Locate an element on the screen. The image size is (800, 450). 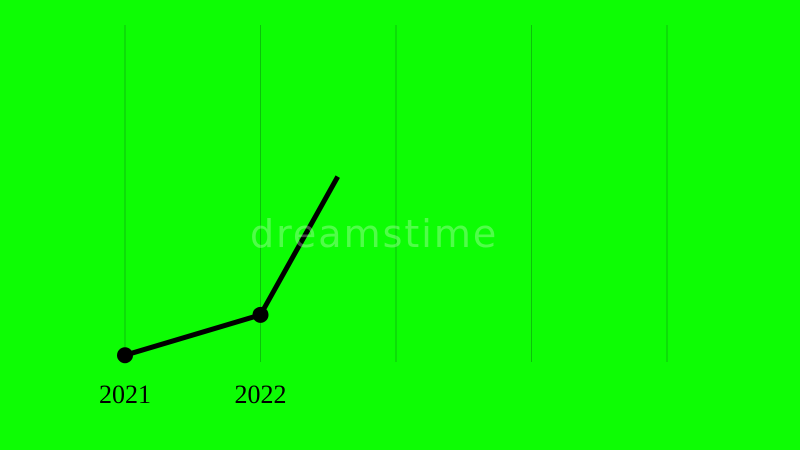
x-tick-label: 2022 is located at coordinates (261, 394).